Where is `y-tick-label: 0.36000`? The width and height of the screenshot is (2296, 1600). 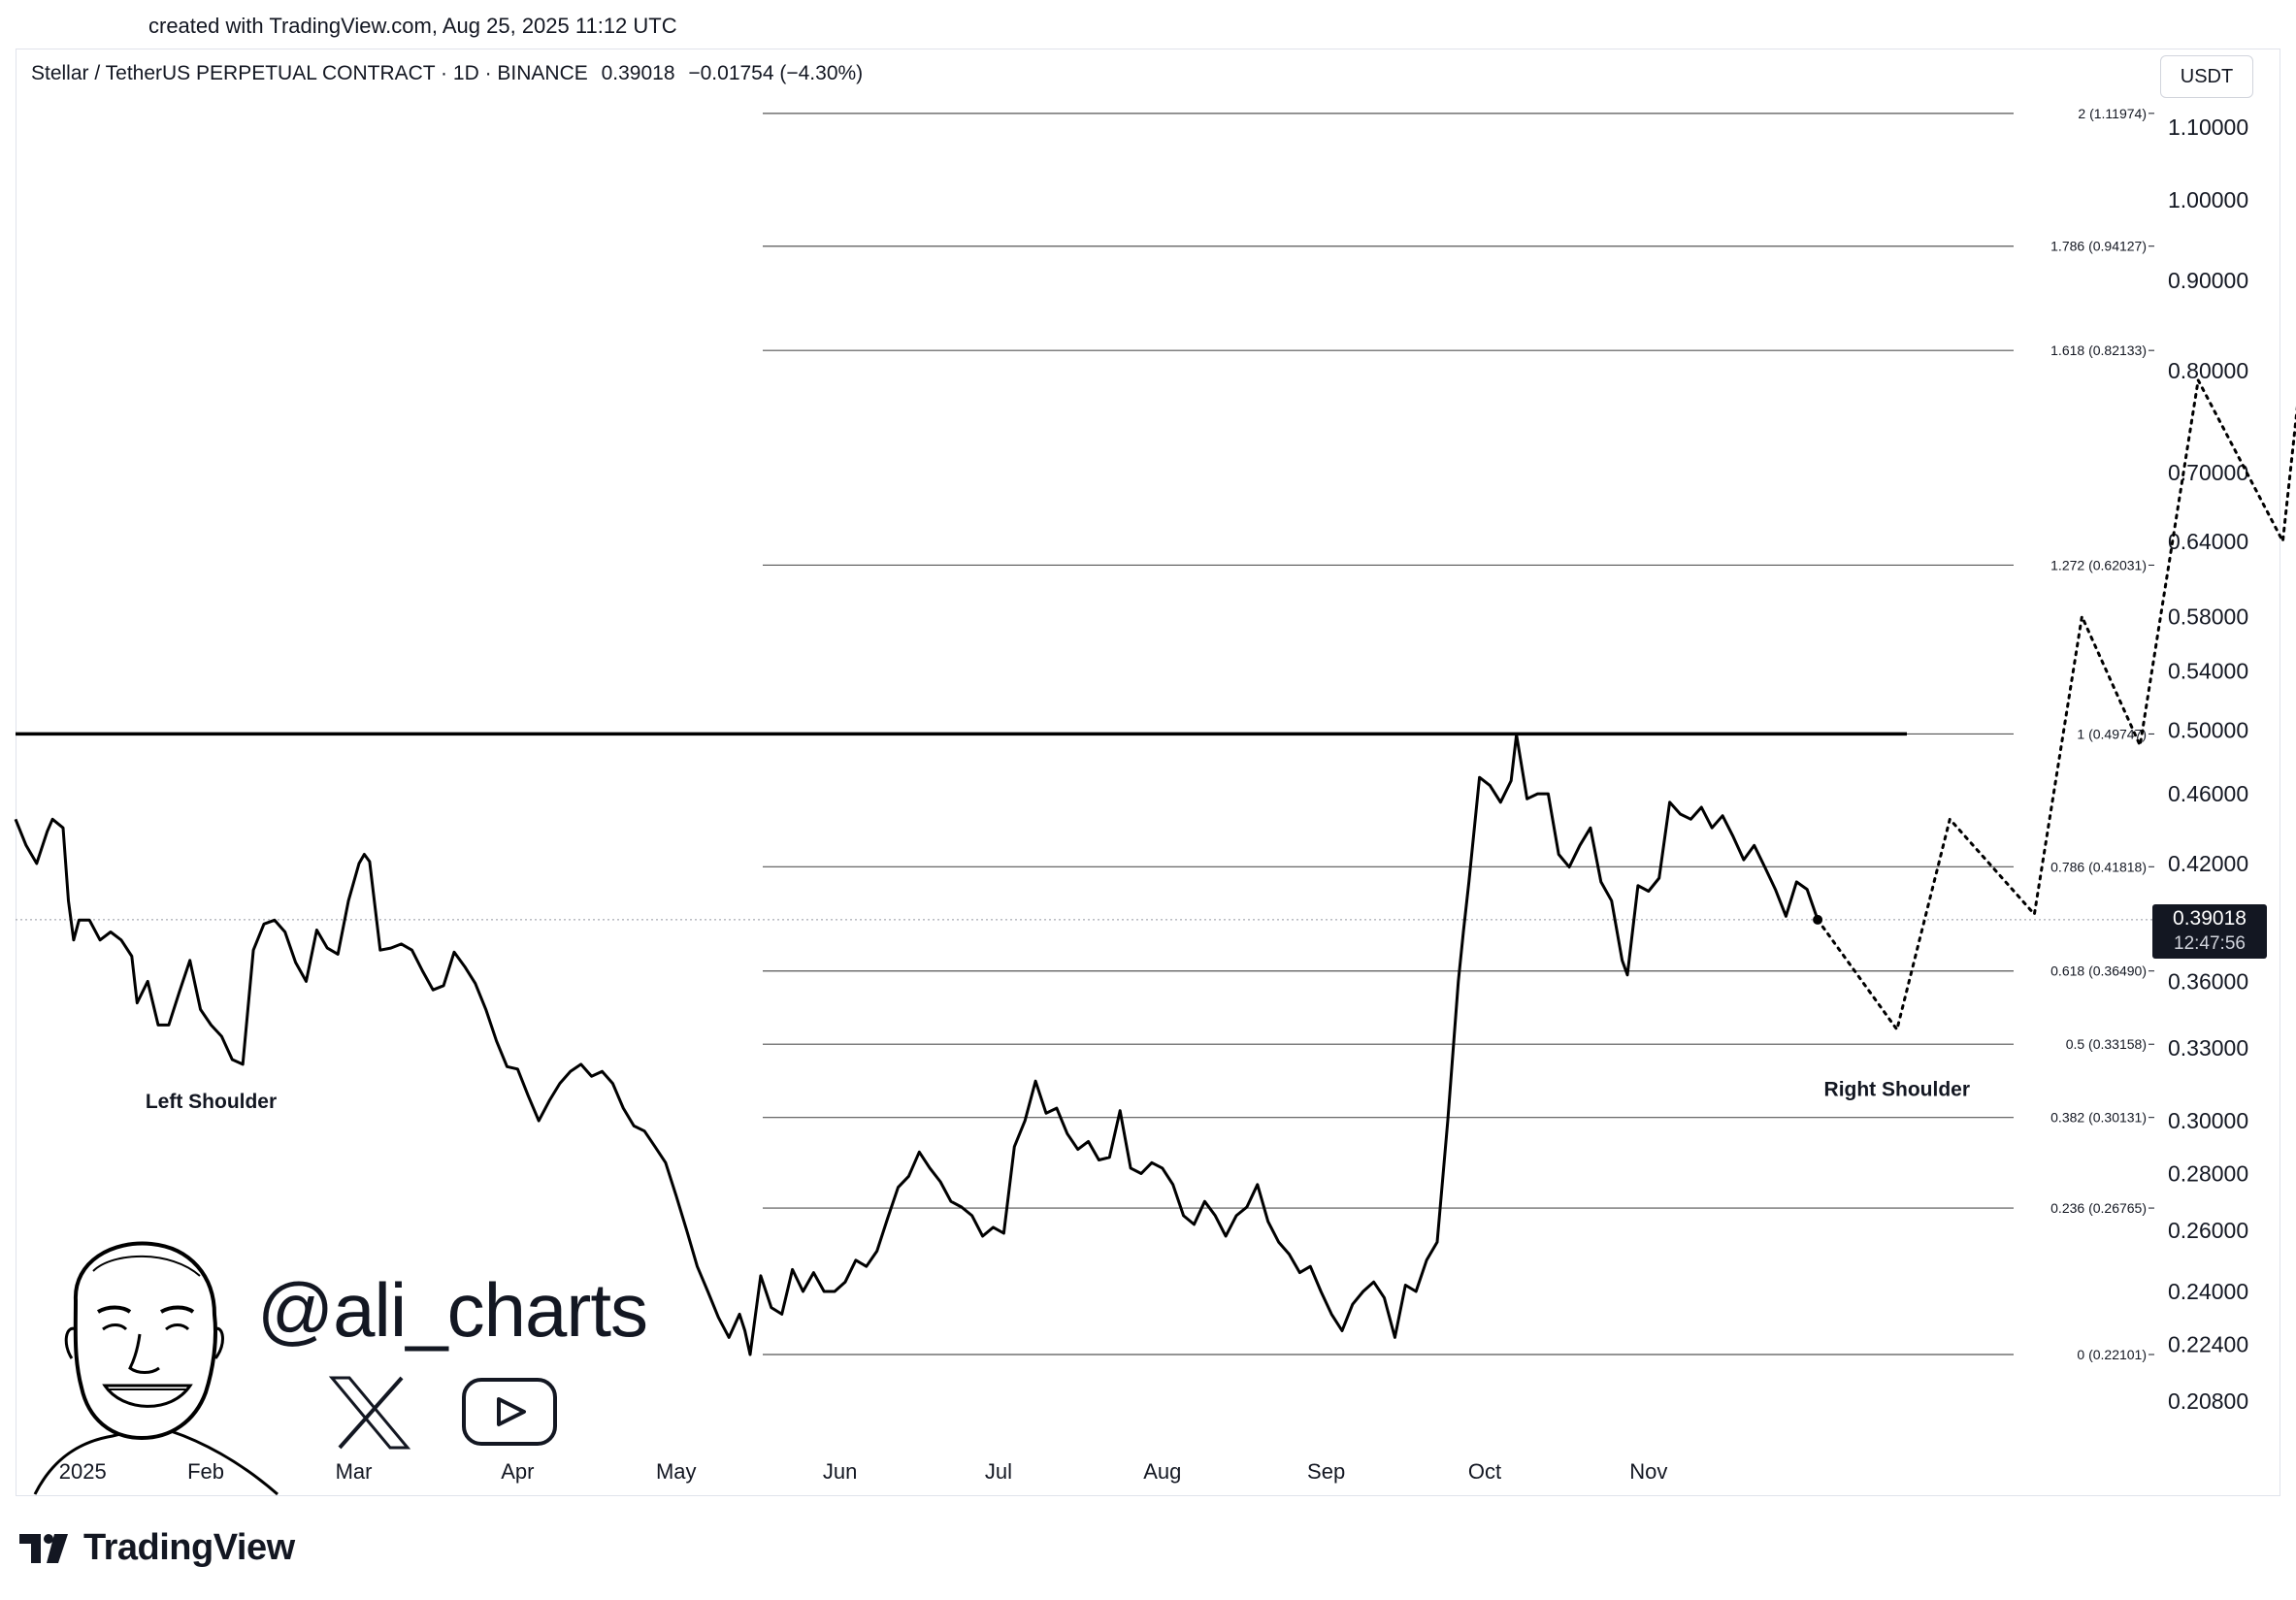 y-tick-label: 0.36000 is located at coordinates (2208, 981).